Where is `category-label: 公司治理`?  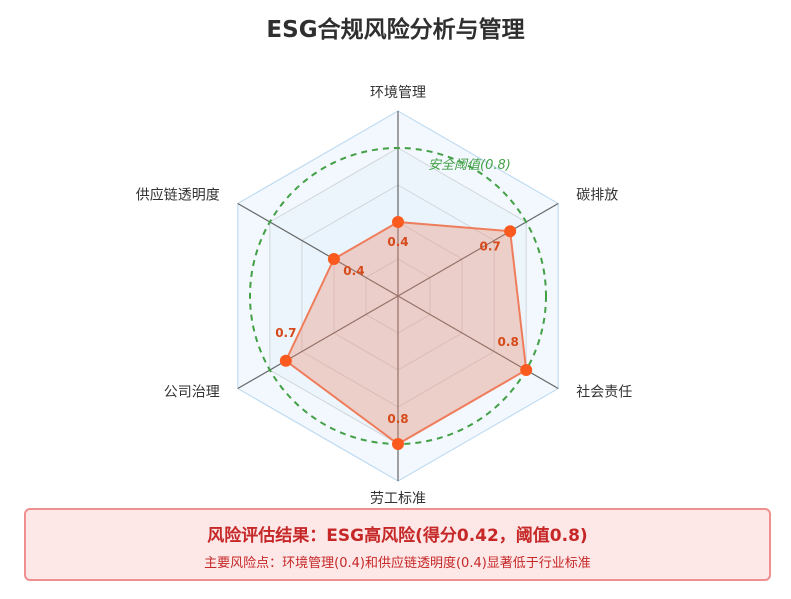 category-label: 公司治理 is located at coordinates (192, 393).